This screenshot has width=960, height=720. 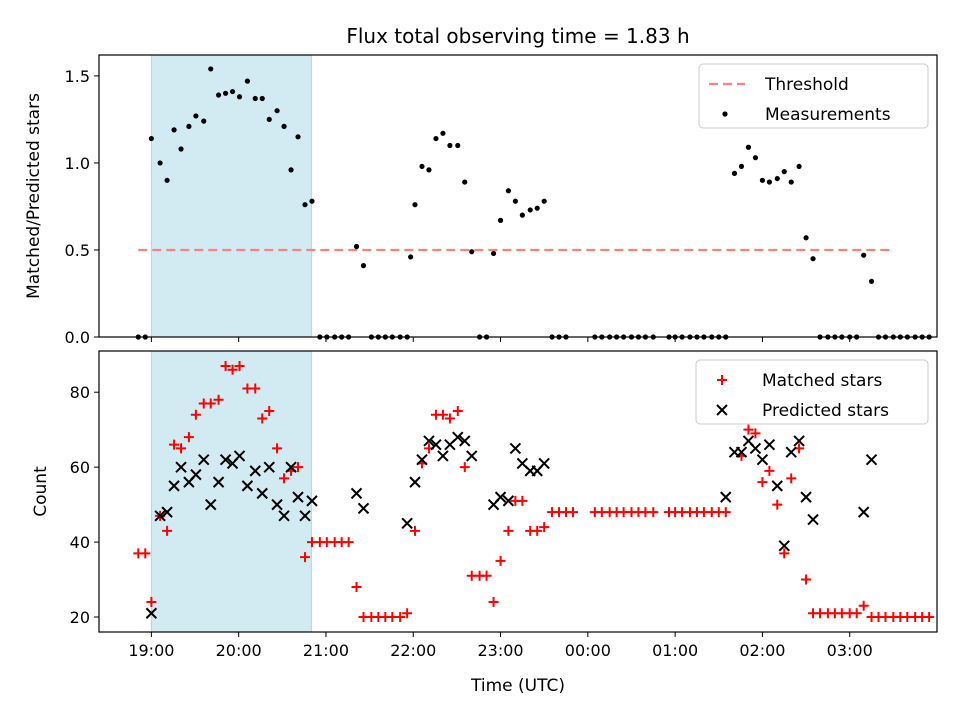 I want to click on y-tick-label: 20, so click(x=80, y=617).